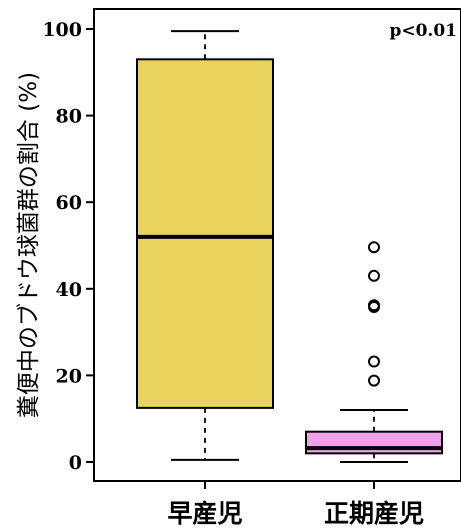 The image size is (461, 530). What do you see at coordinates (295, 504) in the screenshot?
I see `x-axis: 早産児 正期産児` at bounding box center [295, 504].